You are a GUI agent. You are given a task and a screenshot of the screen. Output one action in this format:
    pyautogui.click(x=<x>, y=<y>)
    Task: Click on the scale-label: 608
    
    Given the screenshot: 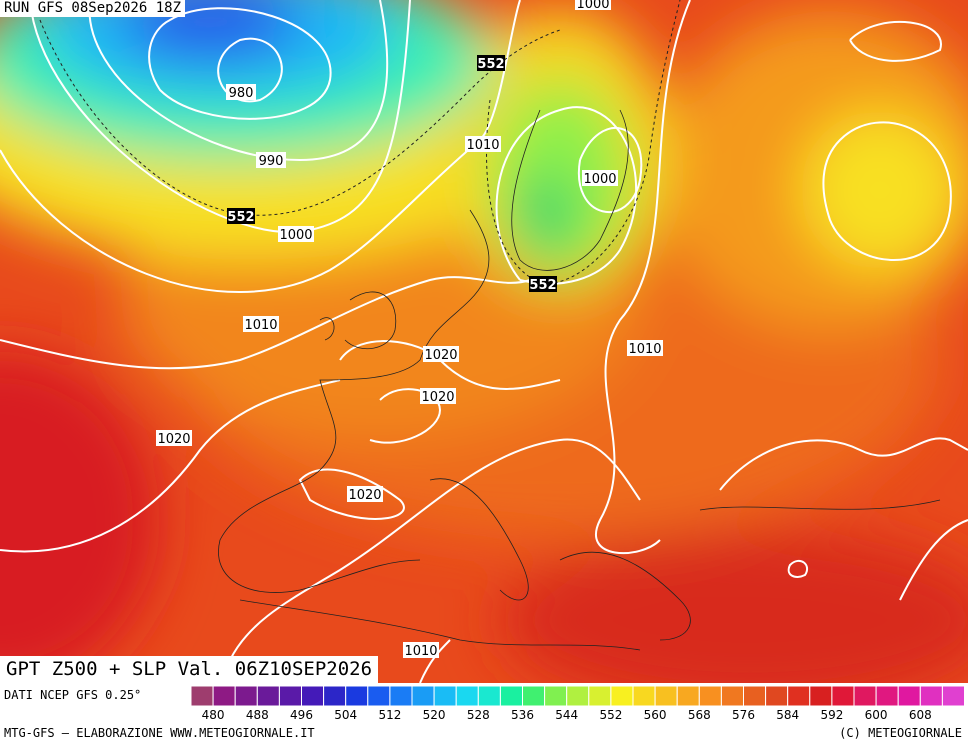 What is the action you would take?
    pyautogui.click(x=920, y=715)
    